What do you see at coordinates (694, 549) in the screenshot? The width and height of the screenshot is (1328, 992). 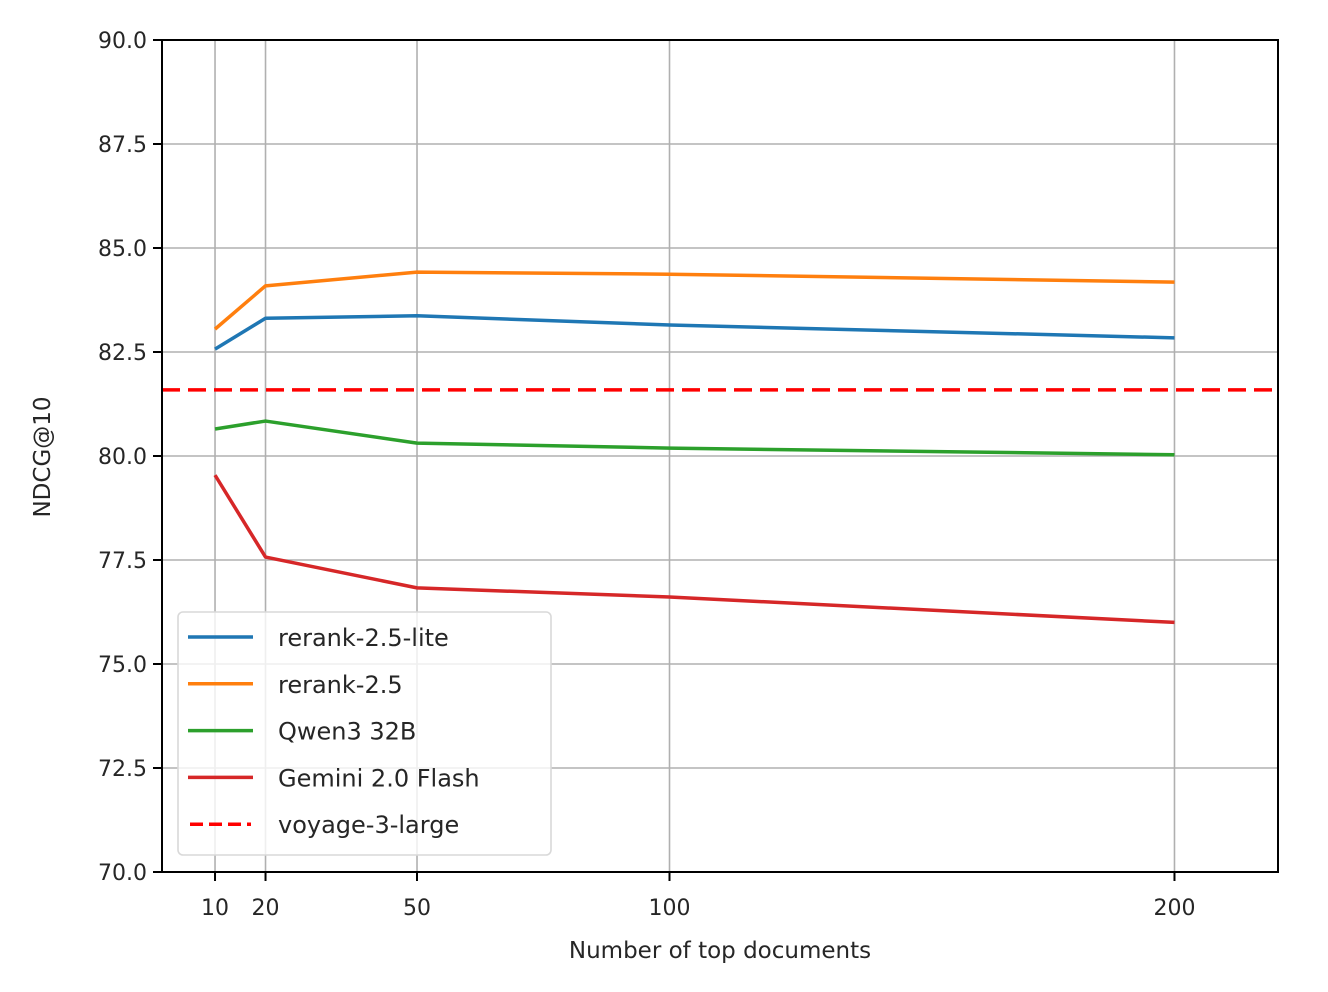 I see `series-line-gemini-2-0-flash` at bounding box center [694, 549].